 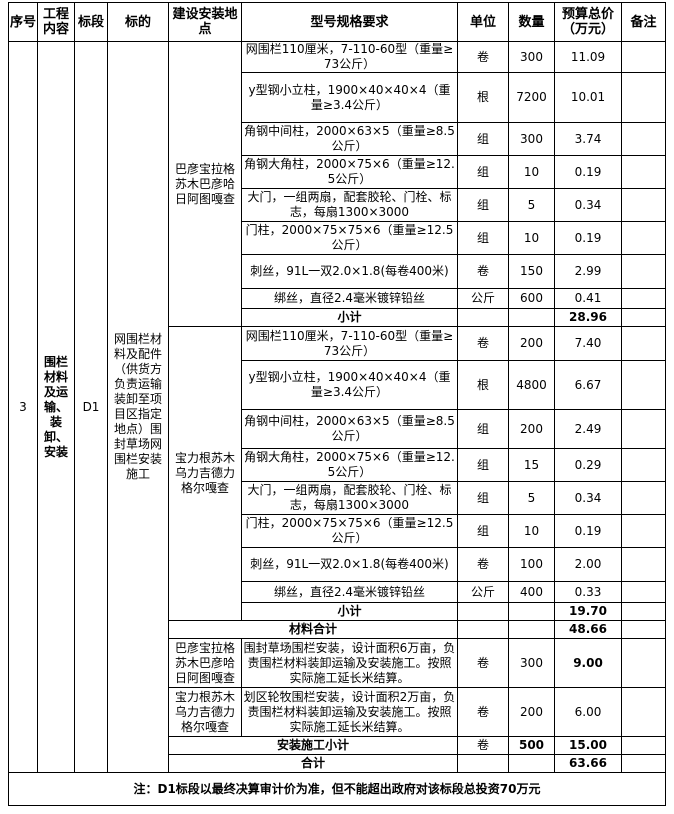 What do you see at coordinates (531, 22) in the screenshot?
I see `header-qty: 数量` at bounding box center [531, 22].